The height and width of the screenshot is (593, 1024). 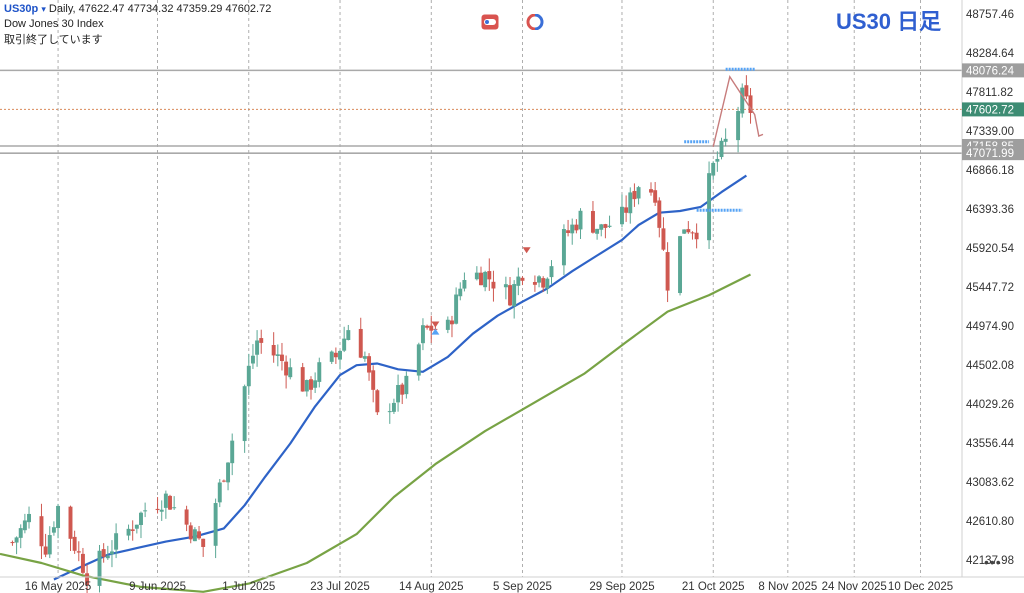 What do you see at coordinates (21, 9) in the screenshot?
I see `symbol-selector: US30p` at bounding box center [21, 9].